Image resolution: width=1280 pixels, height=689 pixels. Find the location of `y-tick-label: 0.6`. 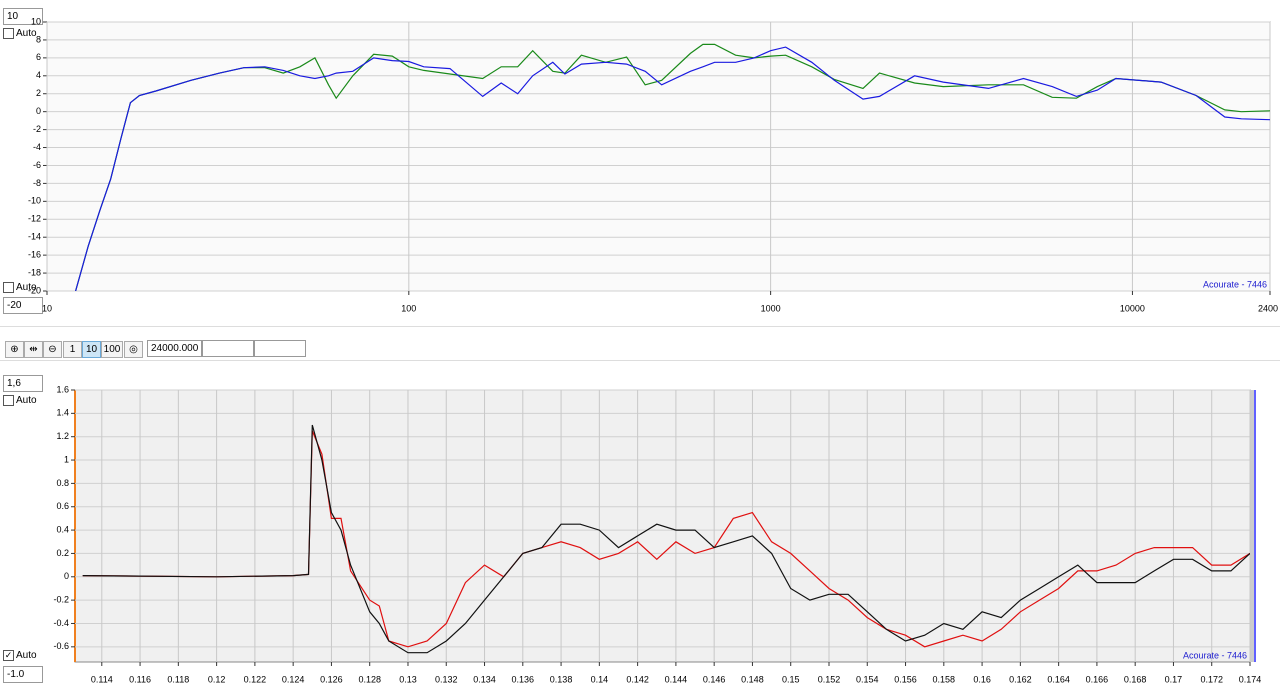

y-tick-label: 0.6 is located at coordinates (62, 506).